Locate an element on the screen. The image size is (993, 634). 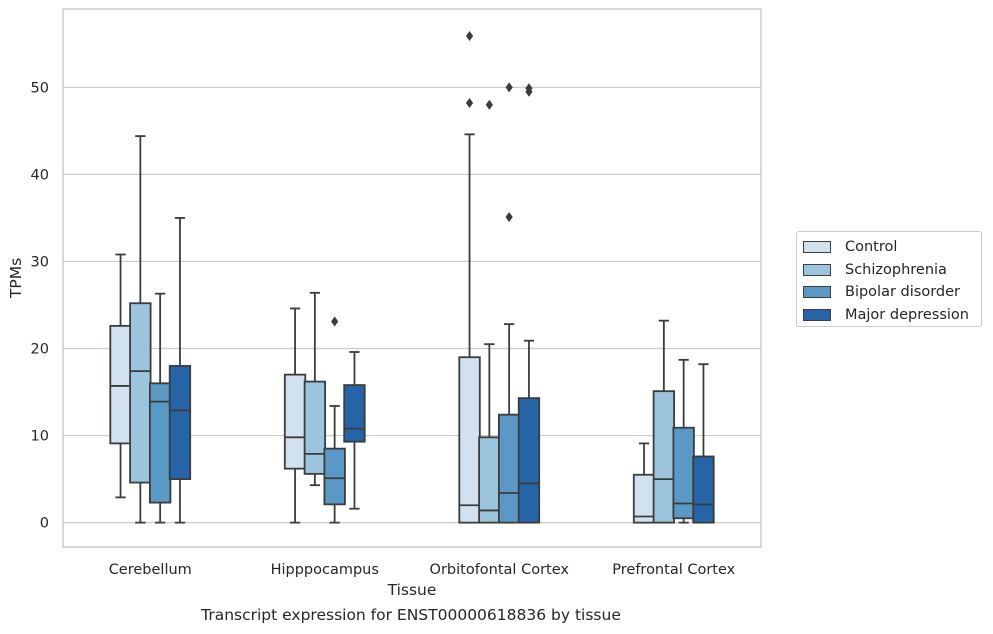
legend-label: Major depression is located at coordinates (907, 314).